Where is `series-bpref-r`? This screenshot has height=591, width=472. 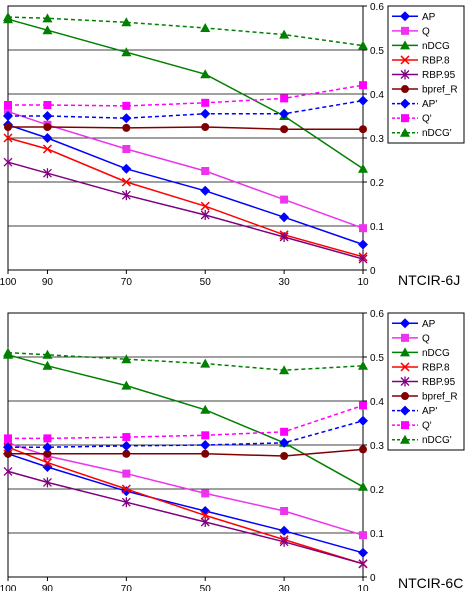 series-bpref-r is located at coordinates (185, 452).